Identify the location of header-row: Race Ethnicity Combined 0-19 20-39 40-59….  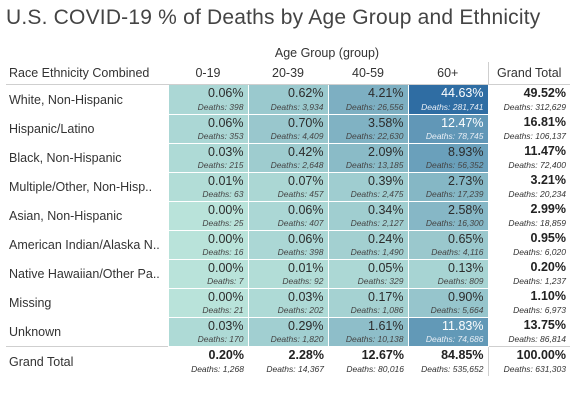
(288, 73).